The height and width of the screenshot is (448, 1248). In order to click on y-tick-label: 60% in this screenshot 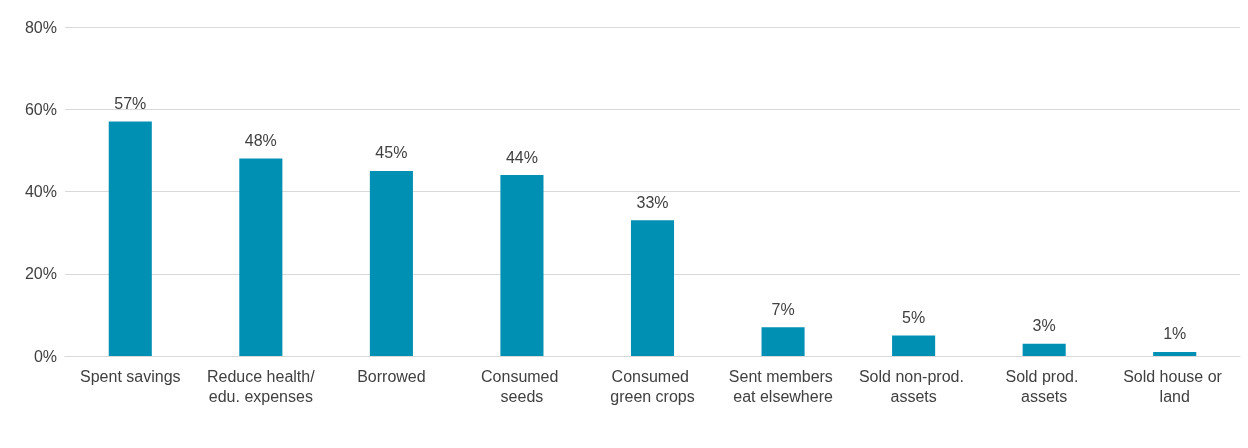, I will do `click(40, 109)`.